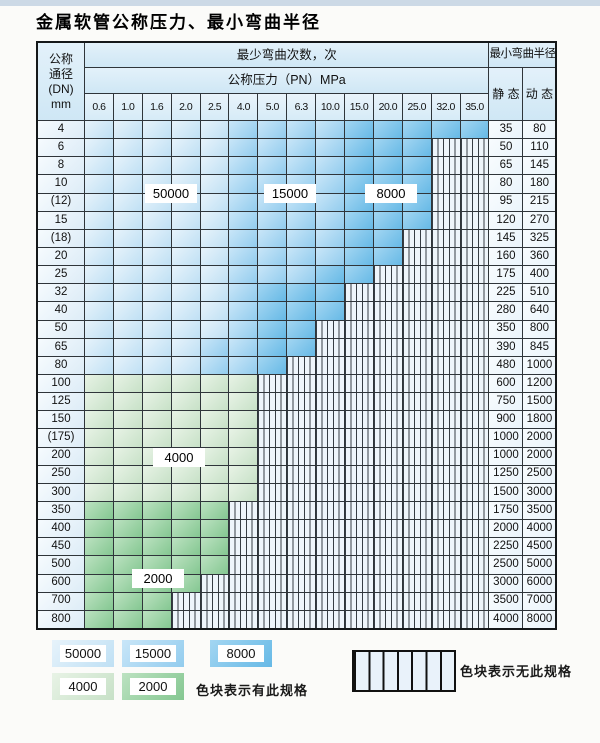  What do you see at coordinates (506, 492) in the screenshot?
I see `static-radius-cell: 1500` at bounding box center [506, 492].